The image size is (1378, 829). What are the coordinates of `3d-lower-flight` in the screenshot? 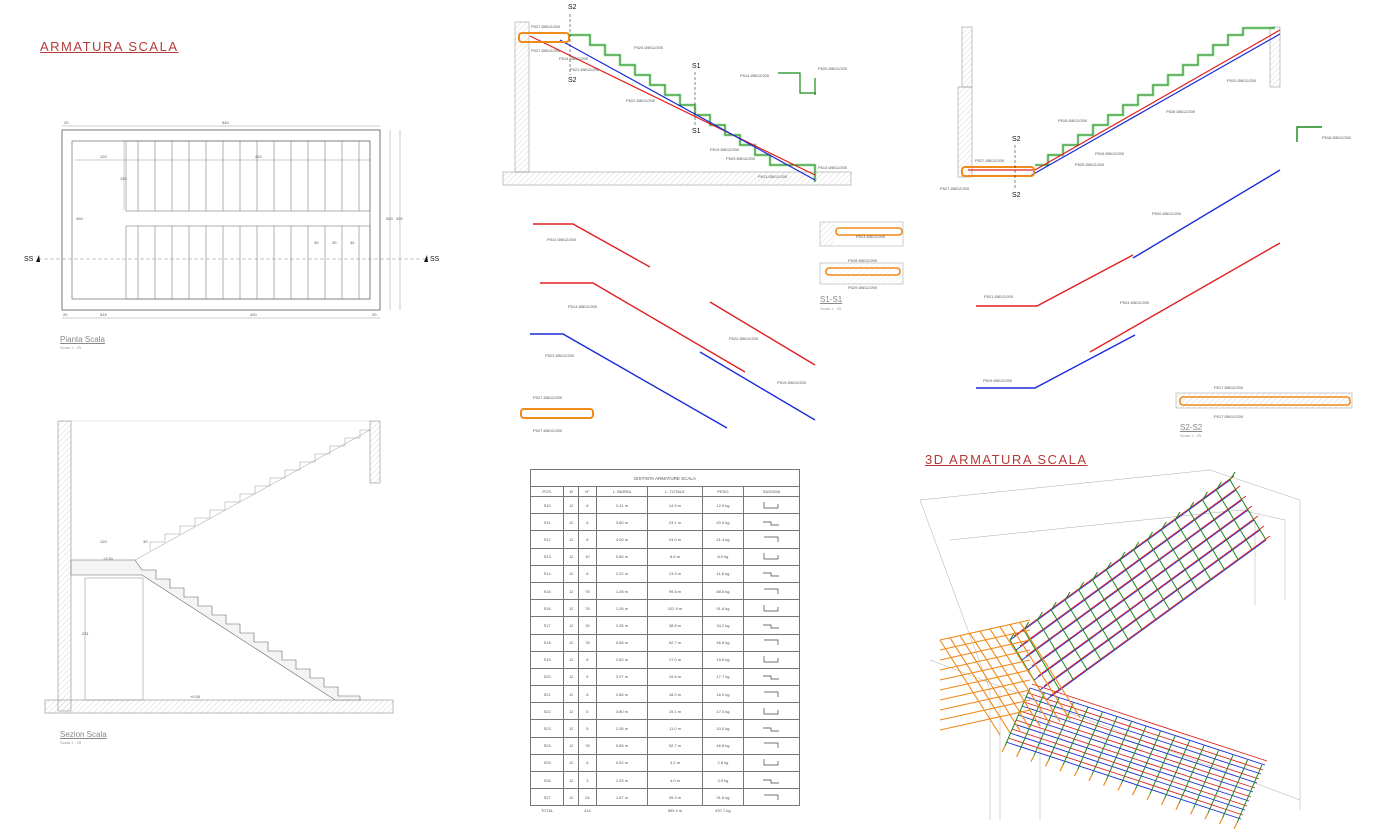 It's located at (1134, 756).